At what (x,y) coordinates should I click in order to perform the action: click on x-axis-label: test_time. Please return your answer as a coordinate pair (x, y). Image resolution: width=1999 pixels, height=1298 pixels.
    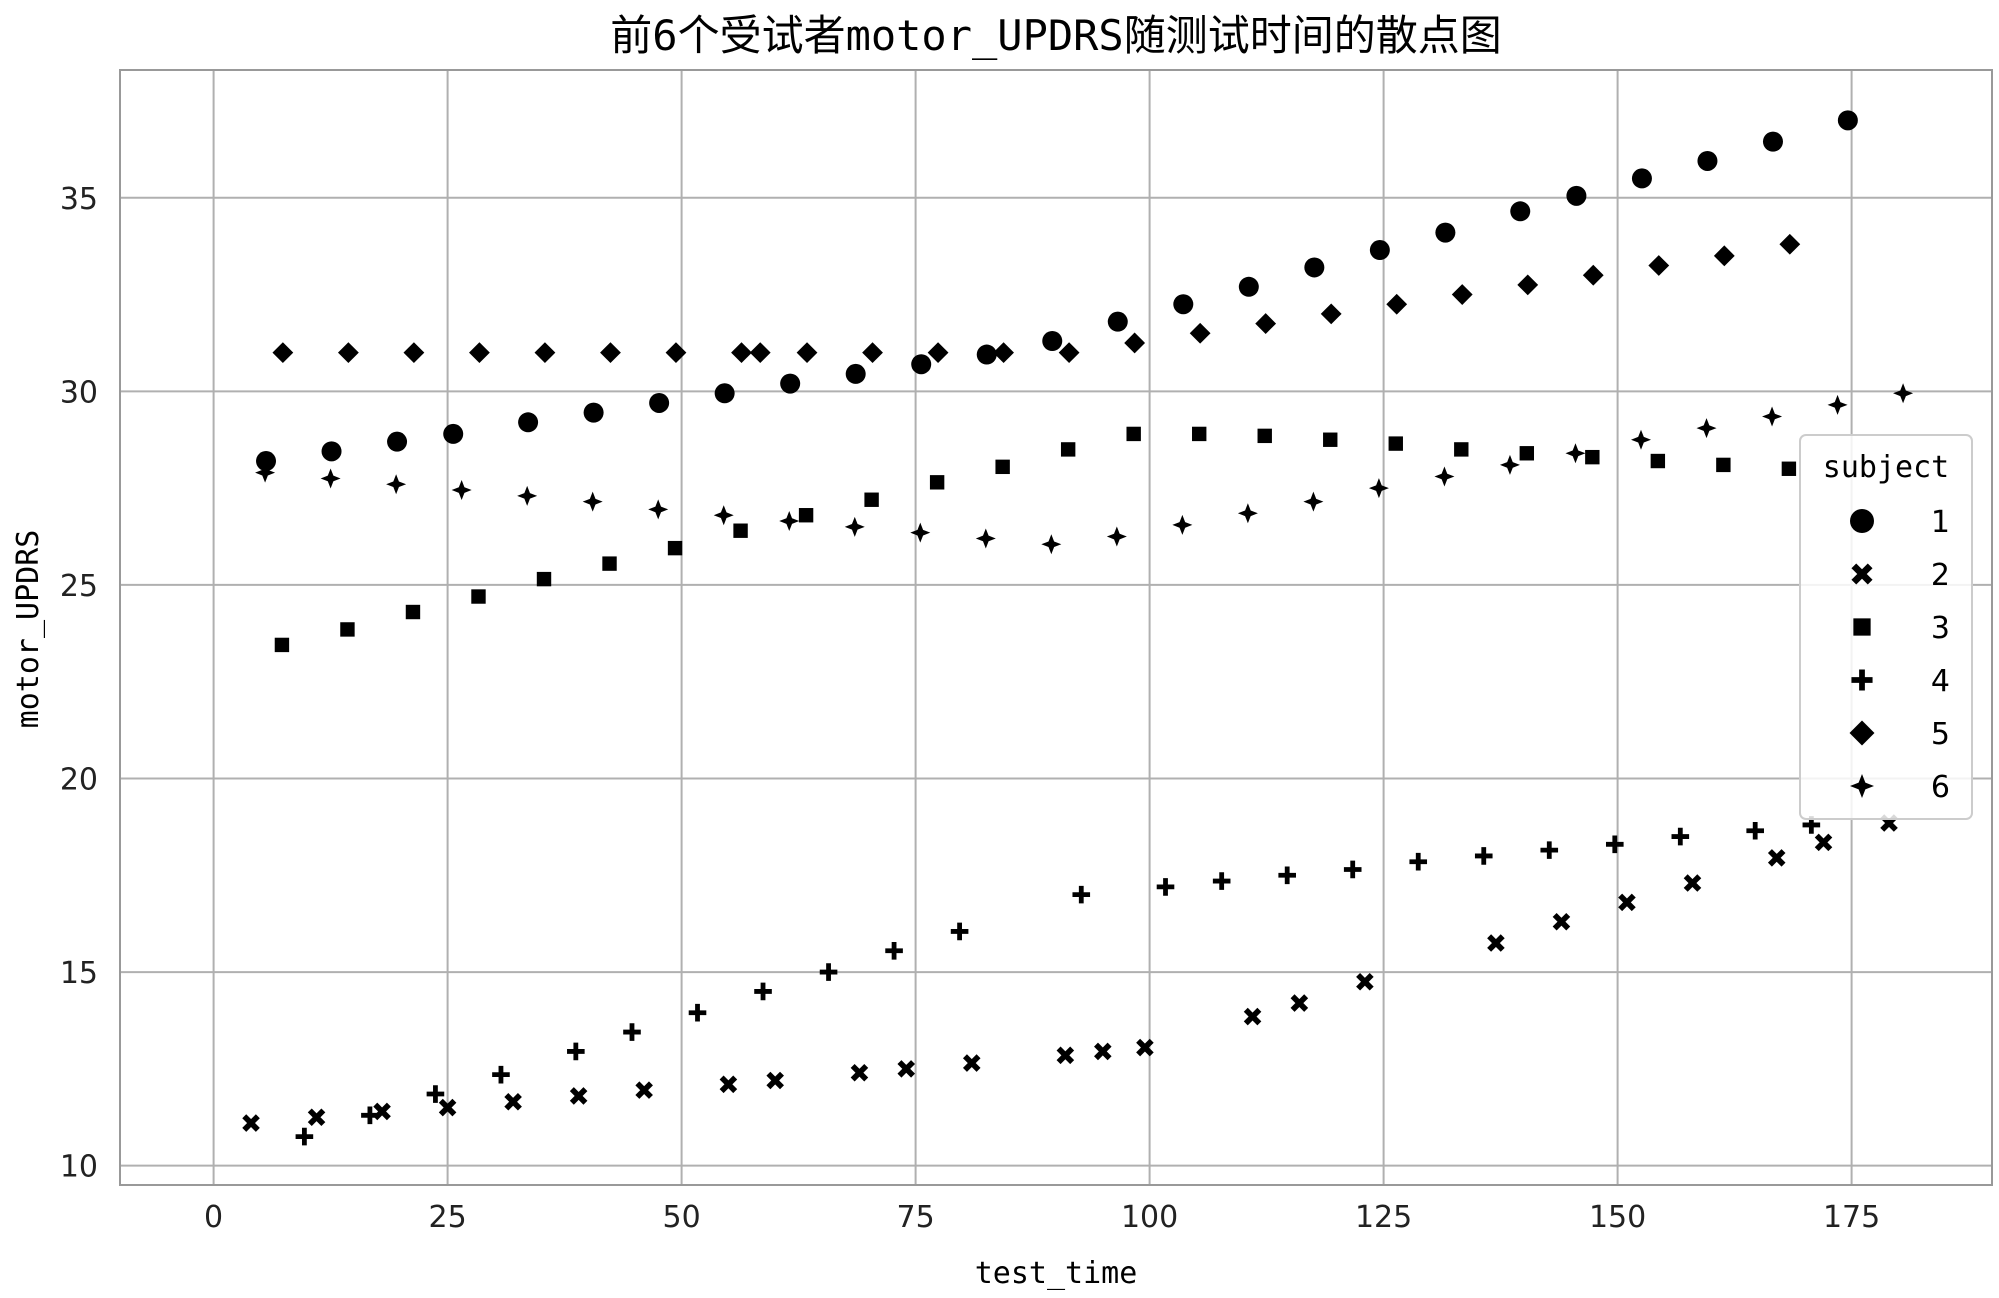
    Looking at the image, I should click on (1056, 1273).